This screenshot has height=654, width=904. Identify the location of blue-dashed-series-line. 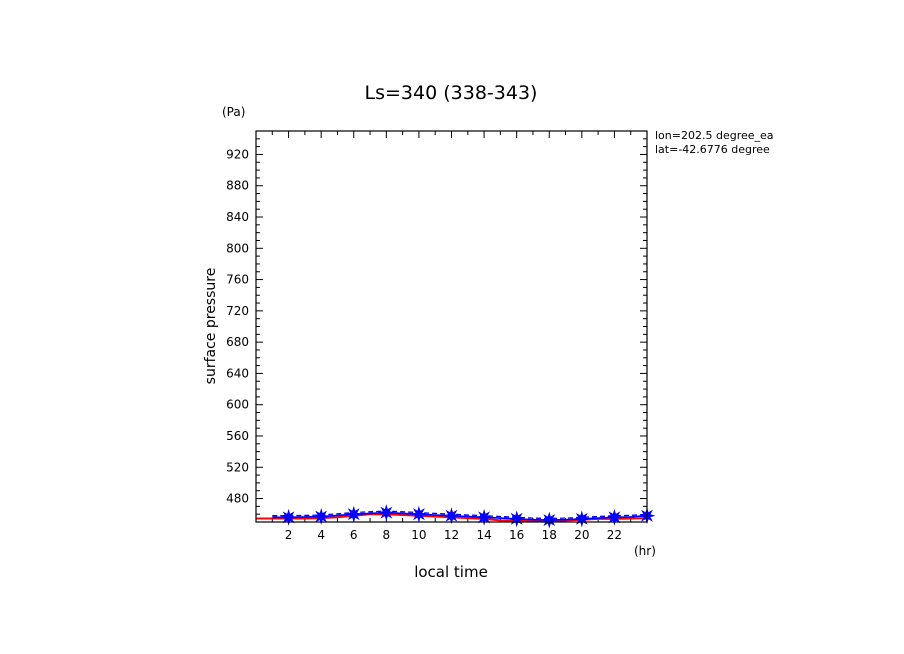
(459, 515).